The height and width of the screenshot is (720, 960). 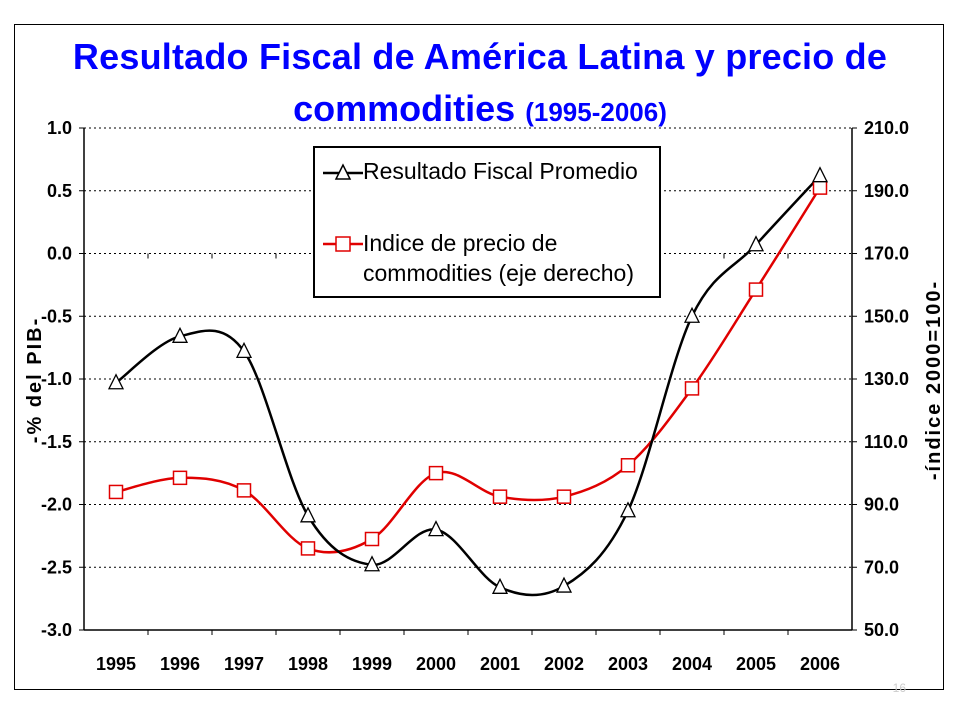 I want to click on chart-title-line2: commodities (1995-2006), so click(x=480, y=109).